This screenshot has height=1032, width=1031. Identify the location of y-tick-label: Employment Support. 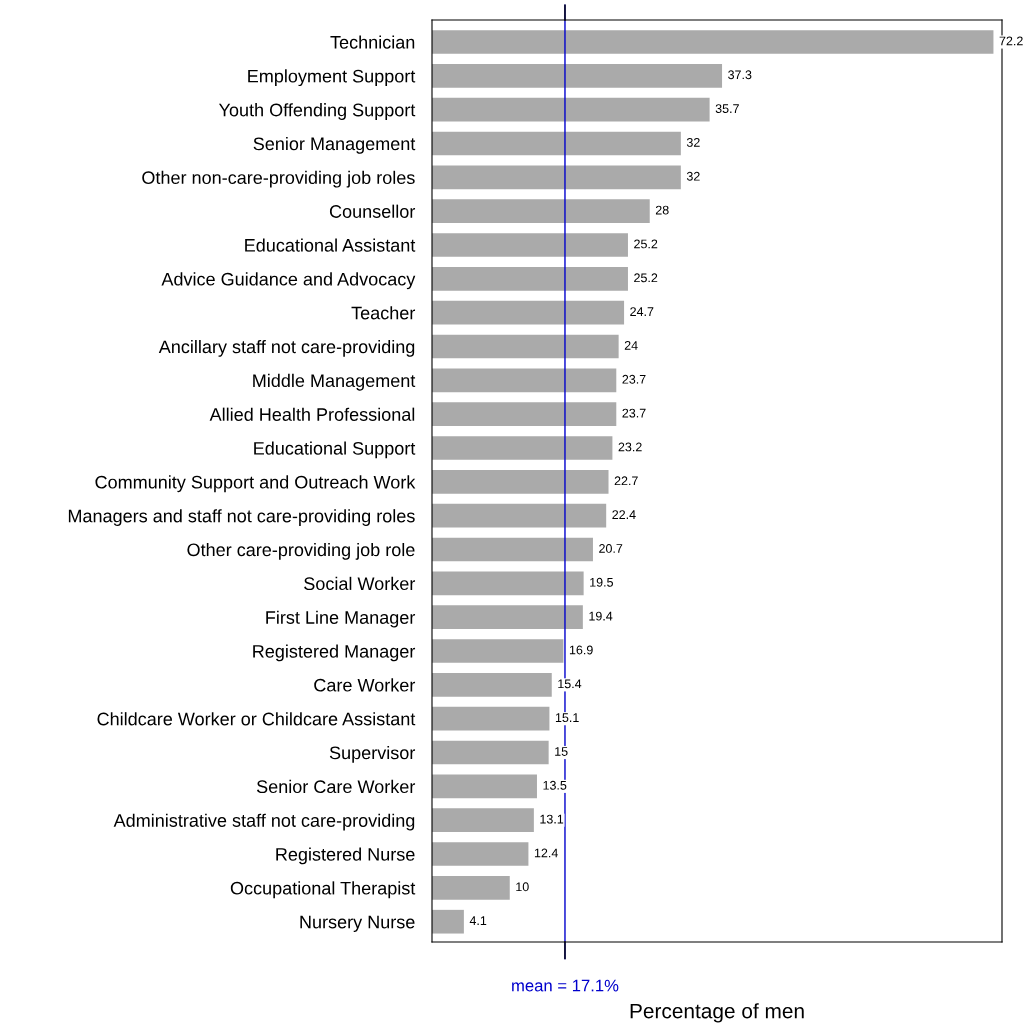
(332, 78).